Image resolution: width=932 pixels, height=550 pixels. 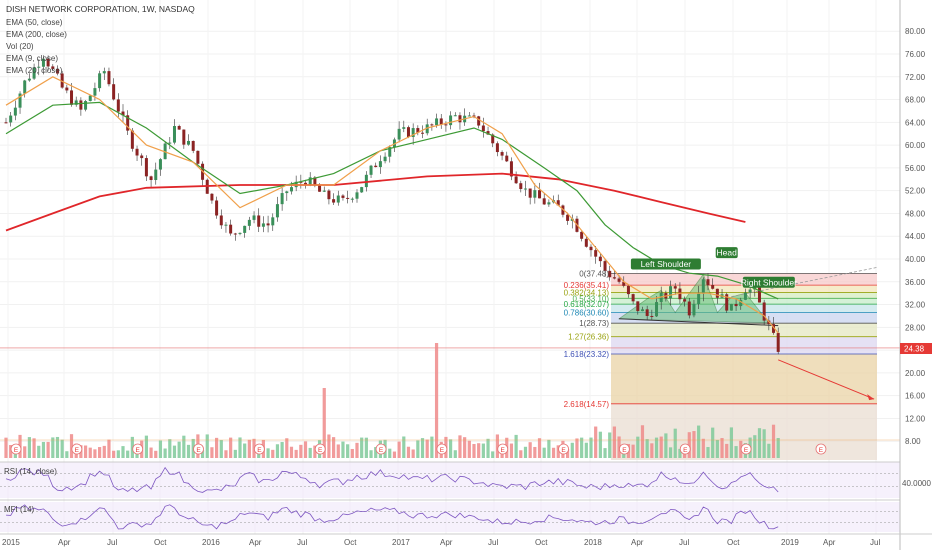 What do you see at coordinates (744, 289) in the screenshot?
I see `fib-band` at bounding box center [744, 289].